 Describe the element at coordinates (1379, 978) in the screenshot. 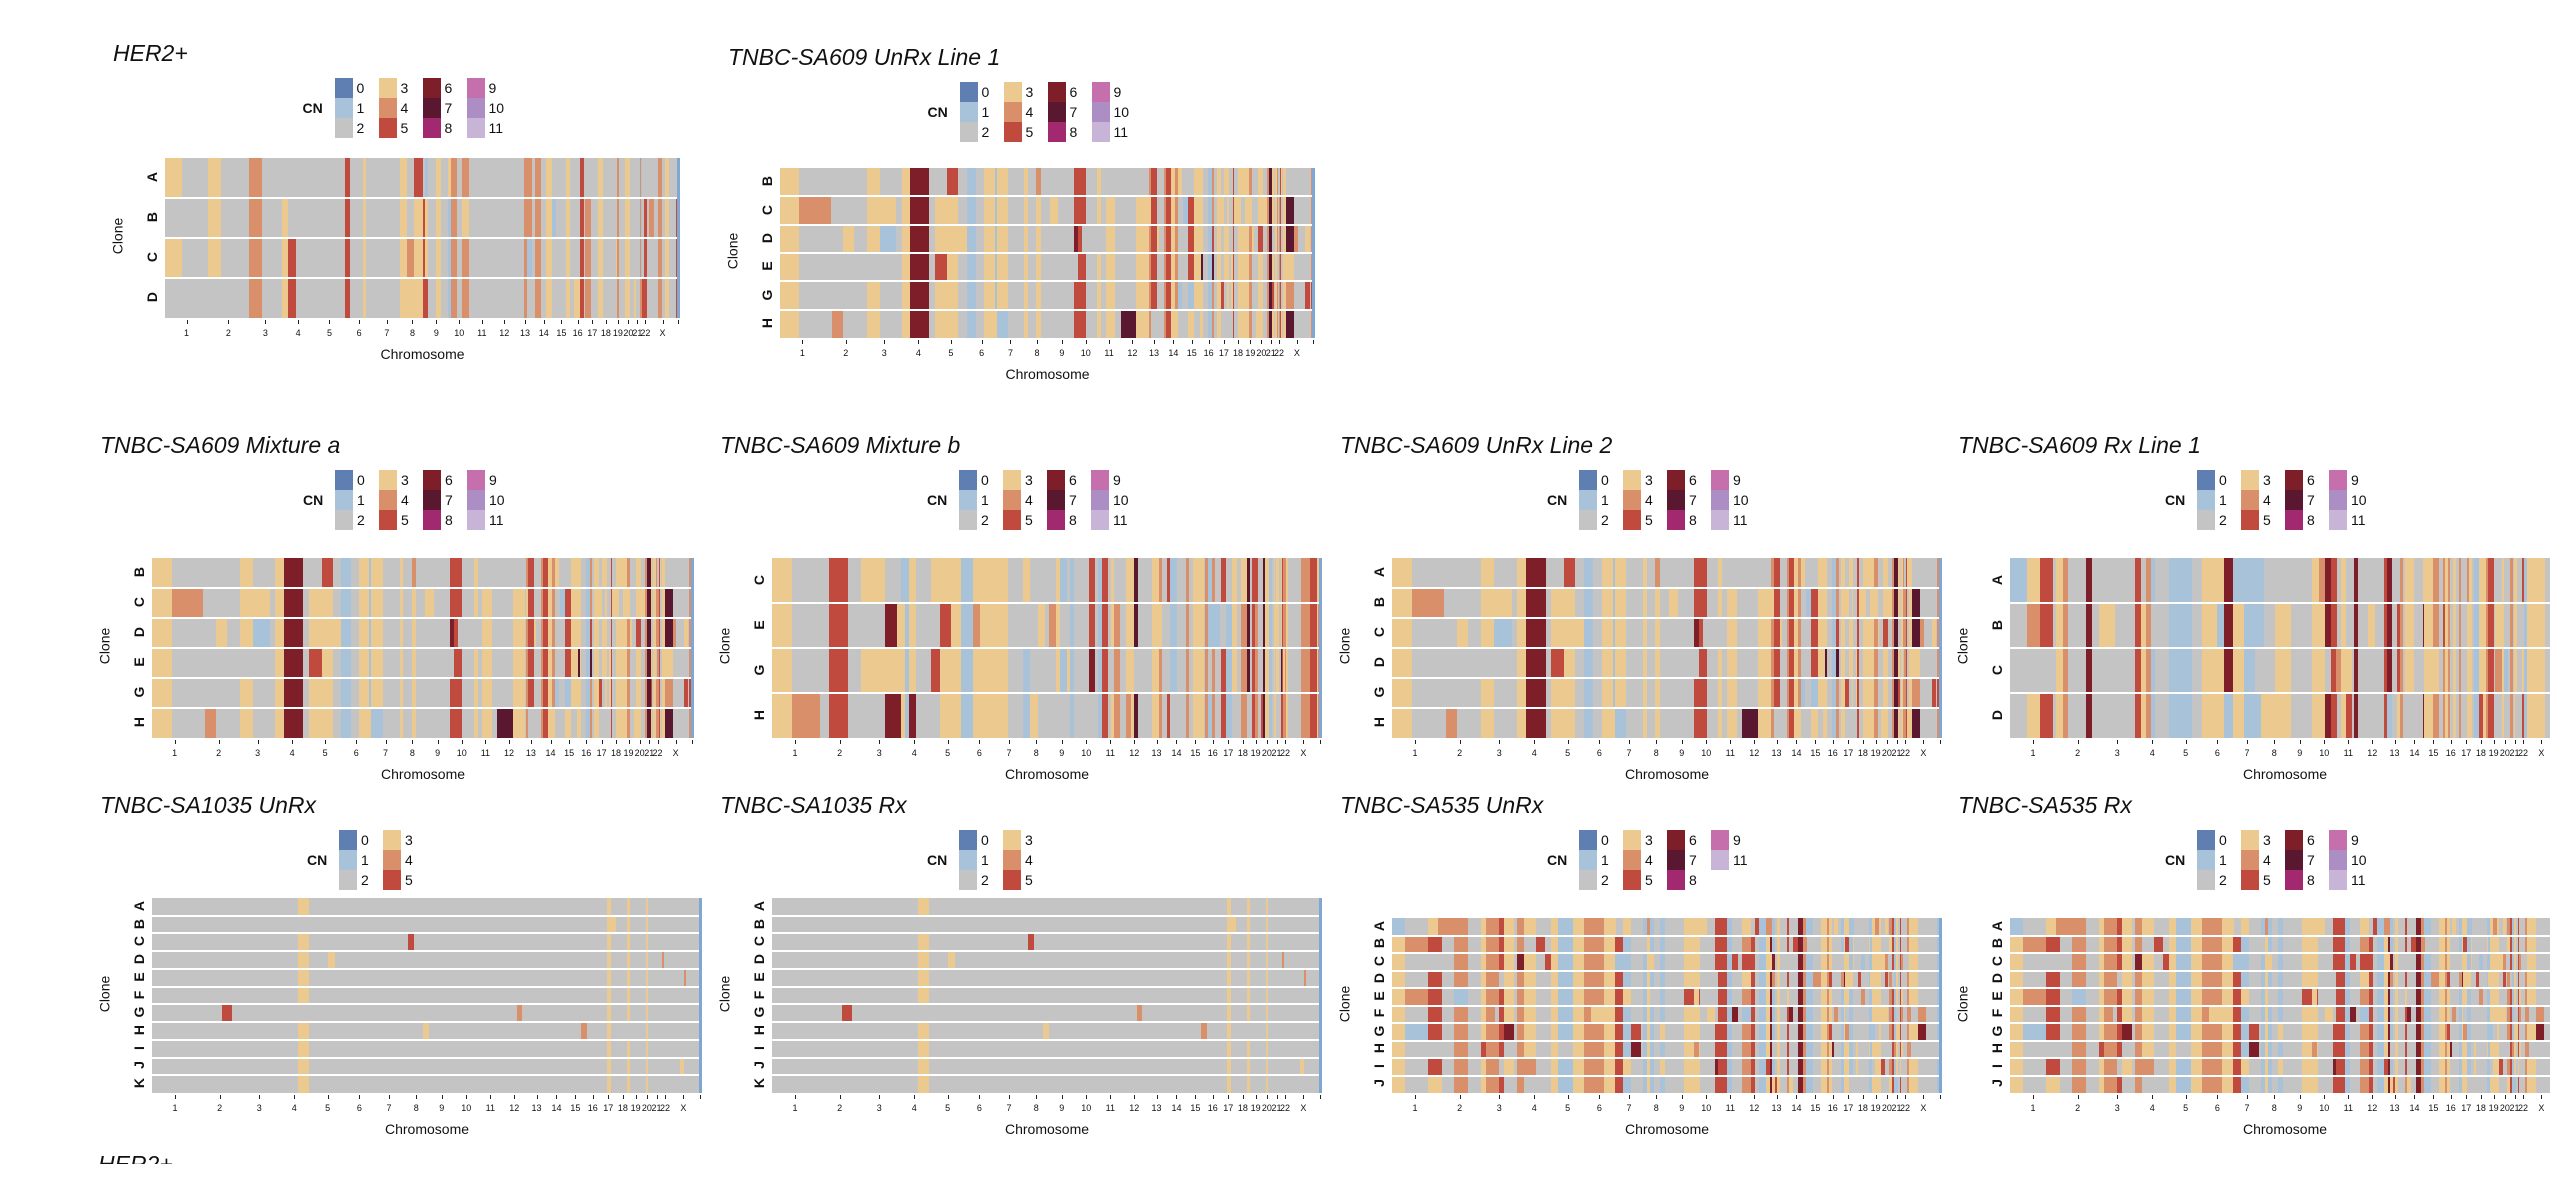

I see `clone-label: D` at that location.